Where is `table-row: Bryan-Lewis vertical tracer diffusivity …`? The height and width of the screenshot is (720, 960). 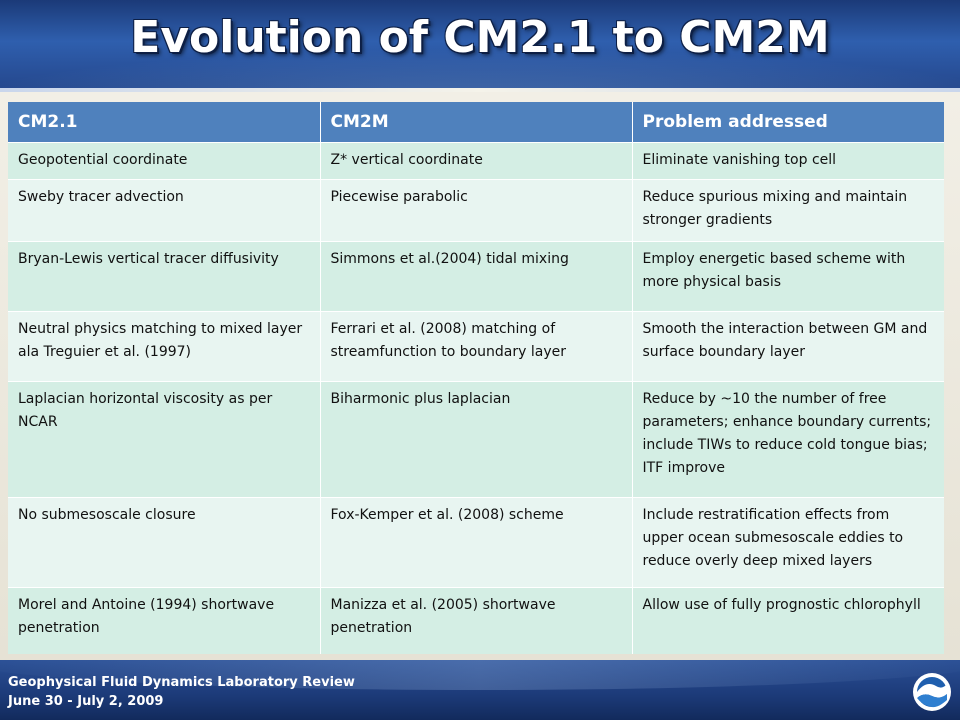
table-row: Bryan-Lewis vertical tracer diffusivity … is located at coordinates (476, 276).